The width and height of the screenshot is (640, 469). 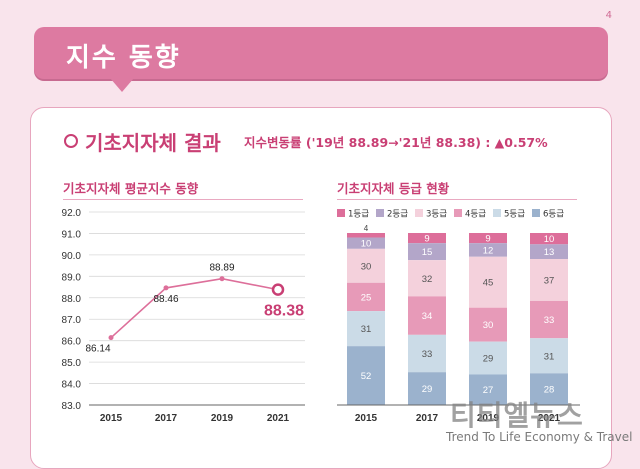 What do you see at coordinates (72, 213) in the screenshot?
I see `line-chart-ytick: 92.0` at bounding box center [72, 213].